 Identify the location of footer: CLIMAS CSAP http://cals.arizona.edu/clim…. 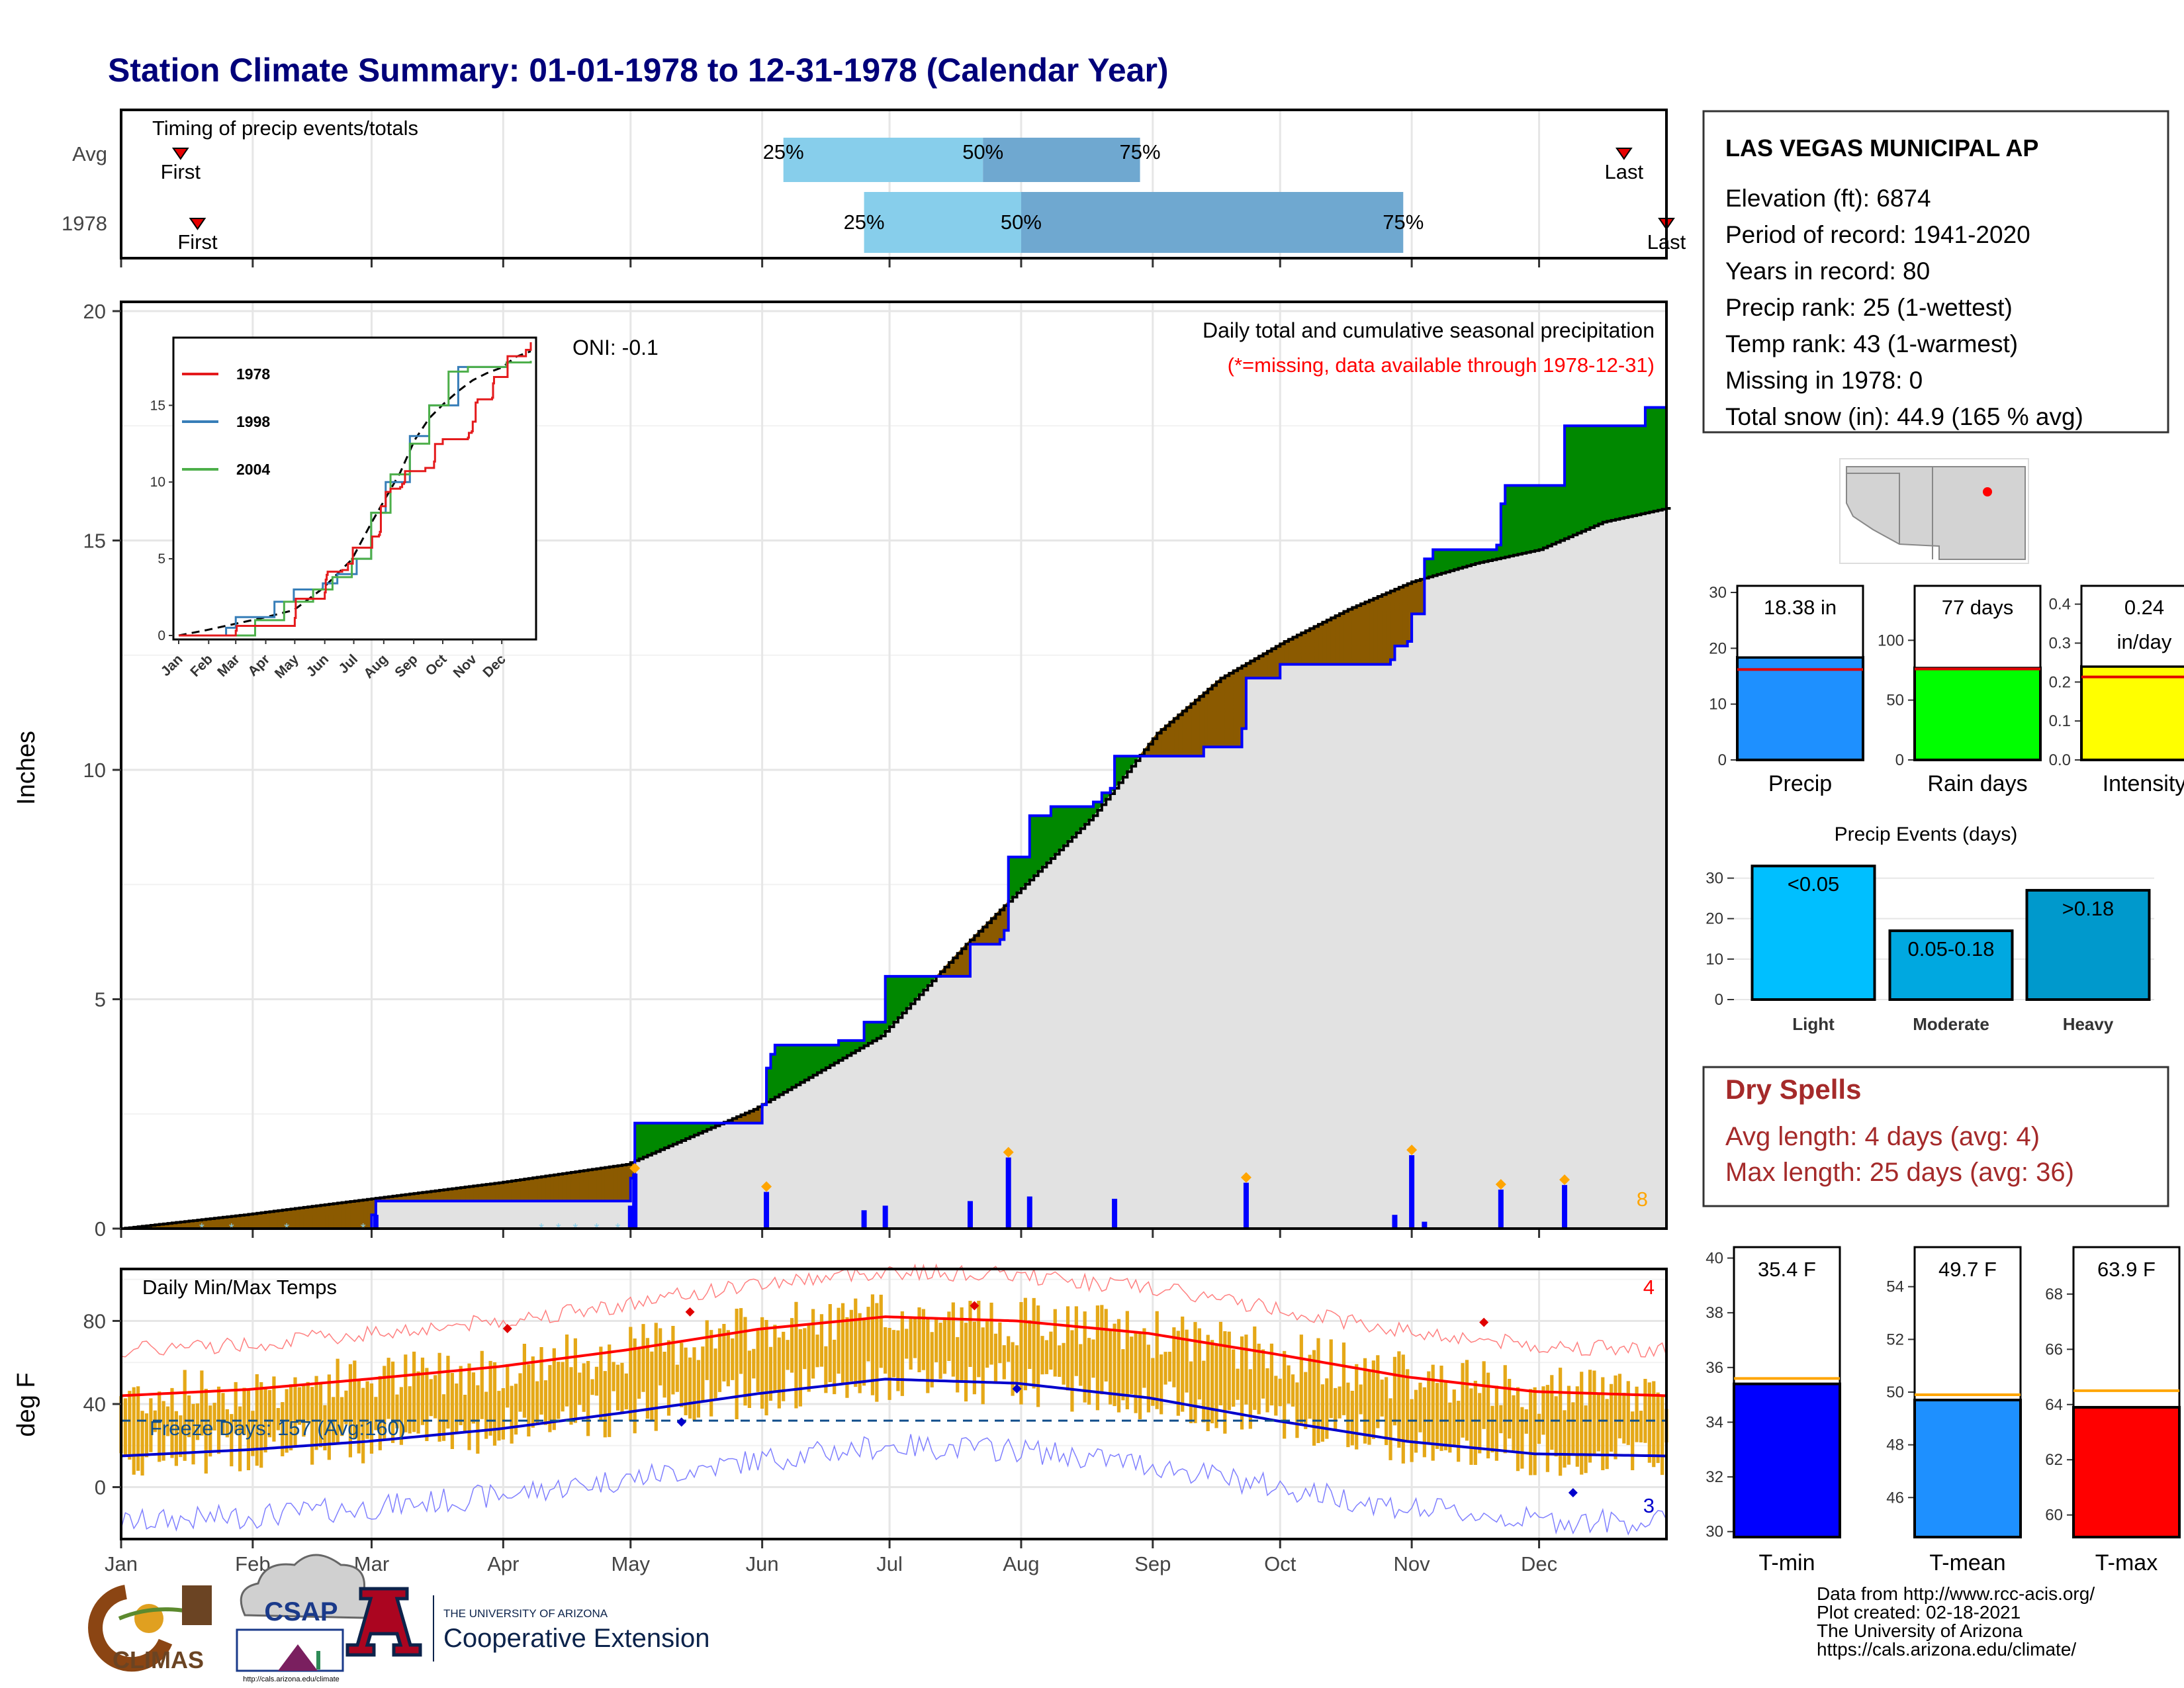
(1091, 1618).